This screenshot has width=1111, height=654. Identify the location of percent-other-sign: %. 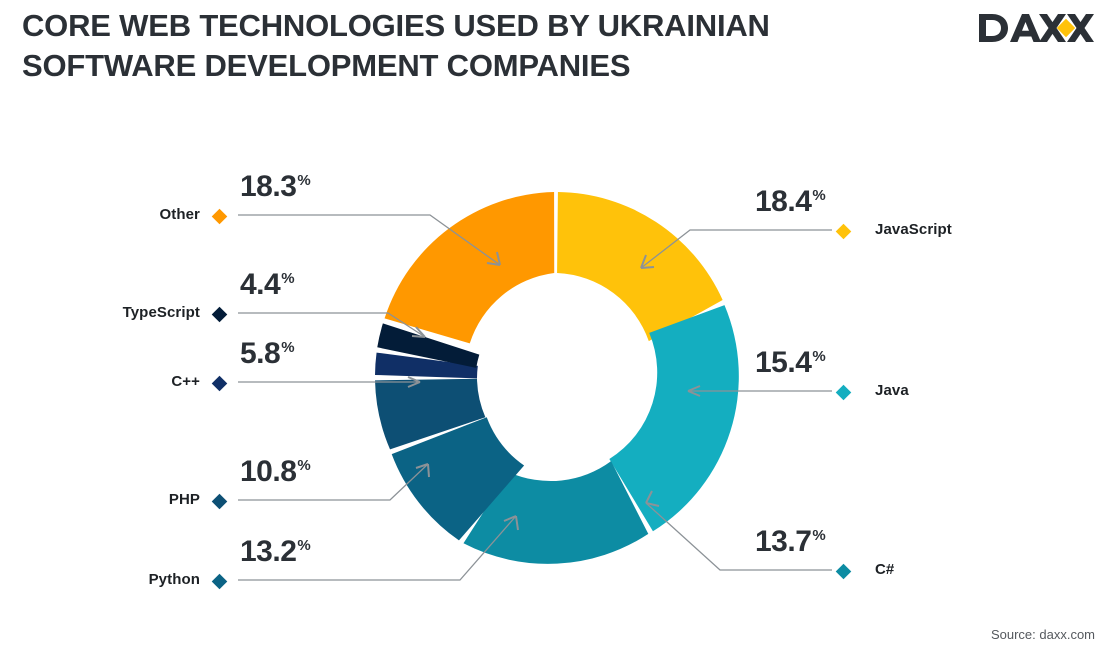
(304, 180).